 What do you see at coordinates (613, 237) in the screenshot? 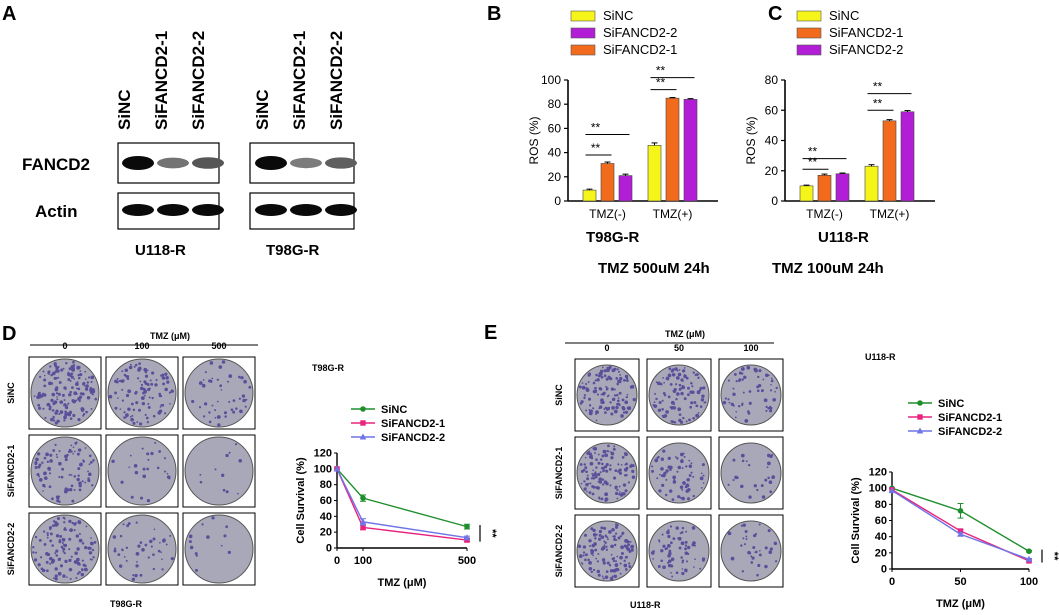
I see `bar-cell-label: T98G-R` at bounding box center [613, 237].